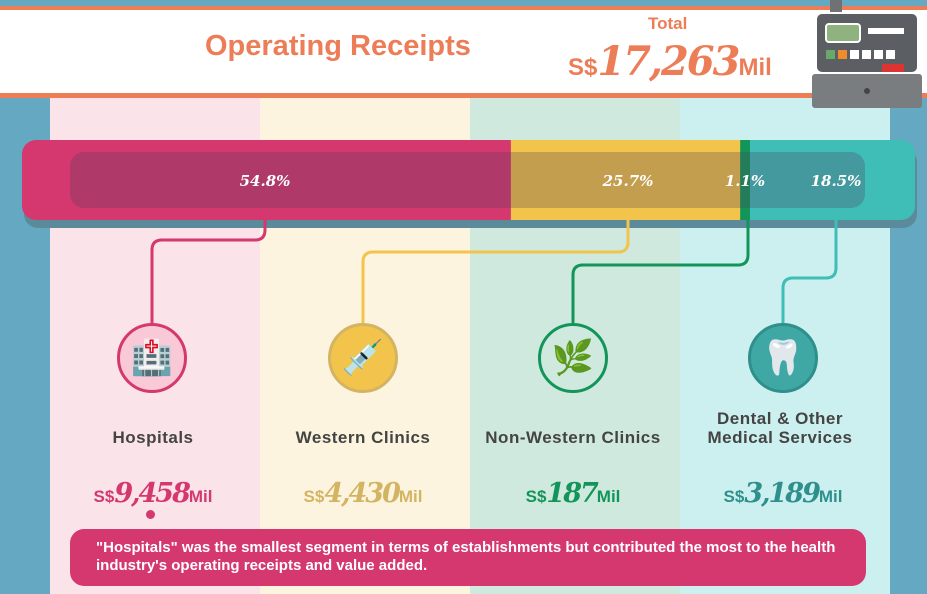 The height and width of the screenshot is (594, 927). What do you see at coordinates (783, 493) in the screenshot?
I see `amount-dental: S$3,189Mil` at bounding box center [783, 493].